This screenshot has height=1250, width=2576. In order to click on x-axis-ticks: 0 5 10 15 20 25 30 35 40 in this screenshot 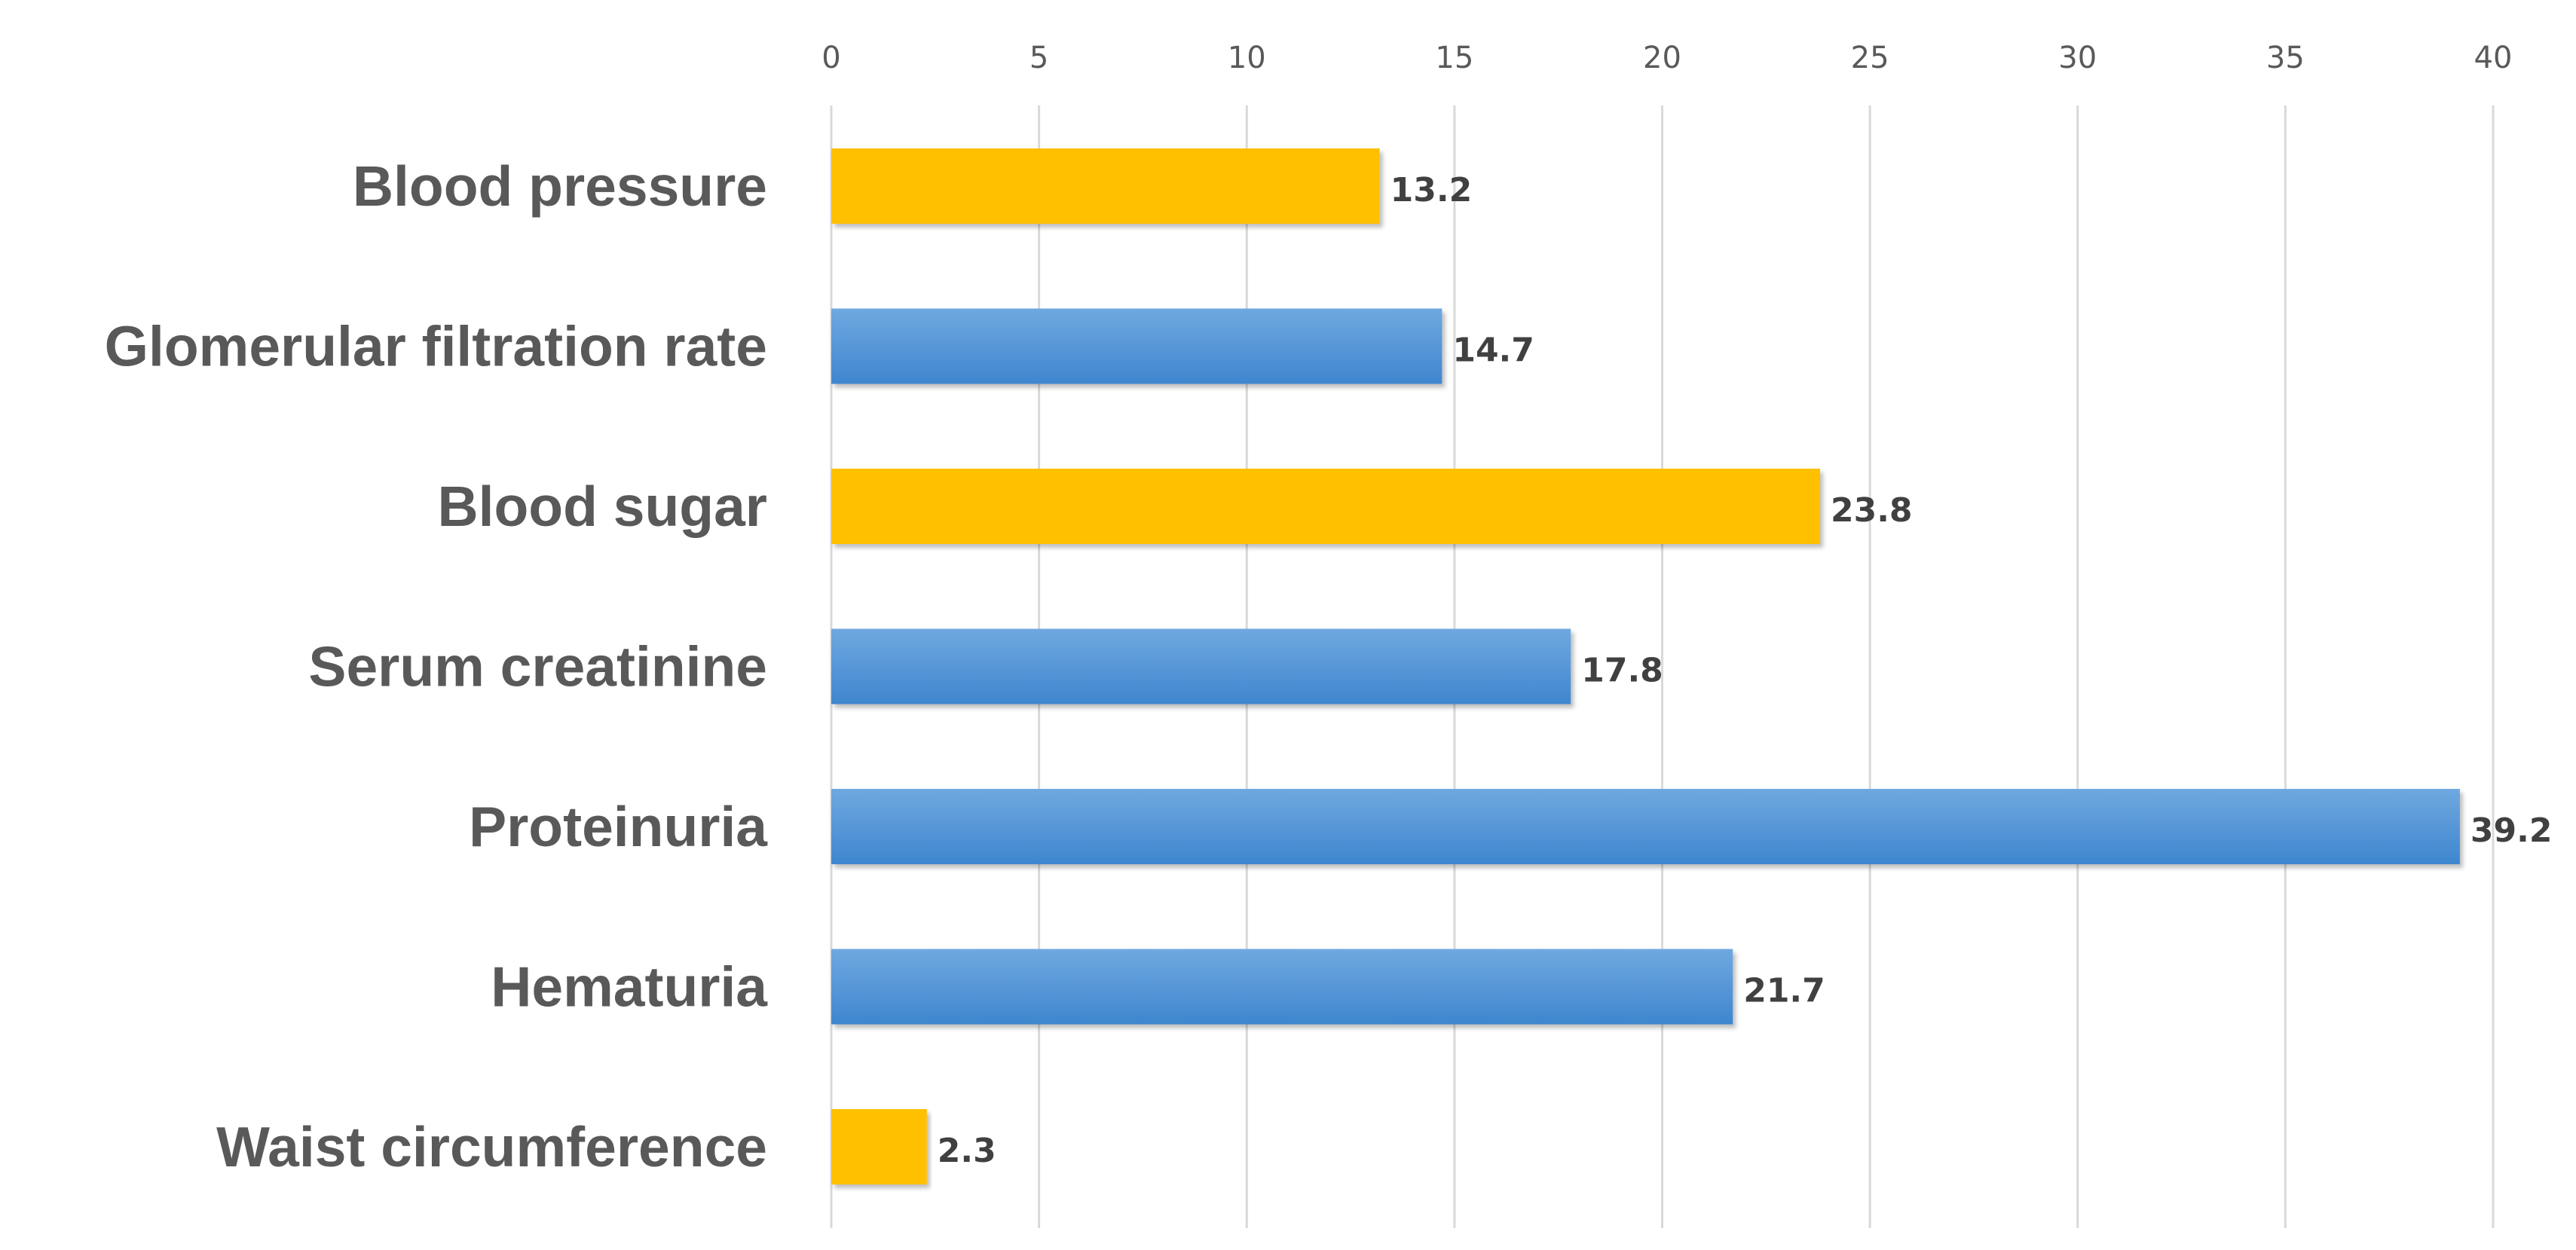, I will do `click(1666, 58)`.